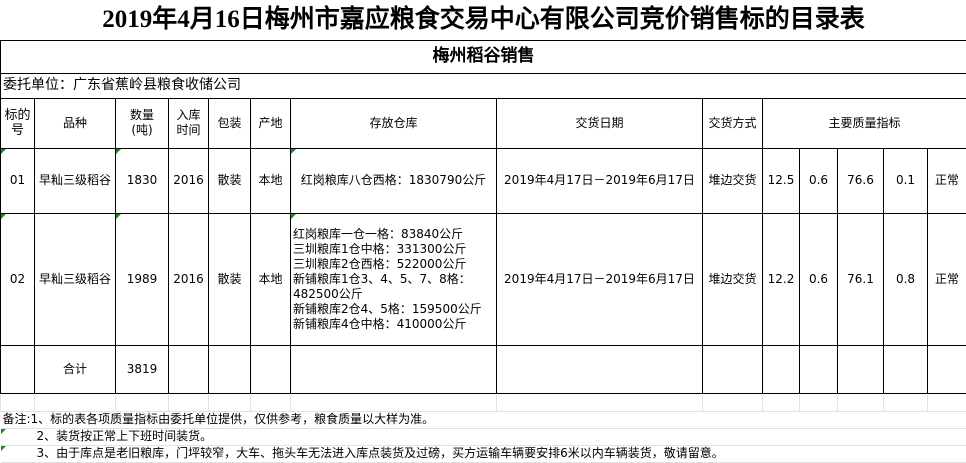 The image size is (966, 463). What do you see at coordinates (483, 369) in the screenshot?
I see `total-row: 合计 3819` at bounding box center [483, 369].